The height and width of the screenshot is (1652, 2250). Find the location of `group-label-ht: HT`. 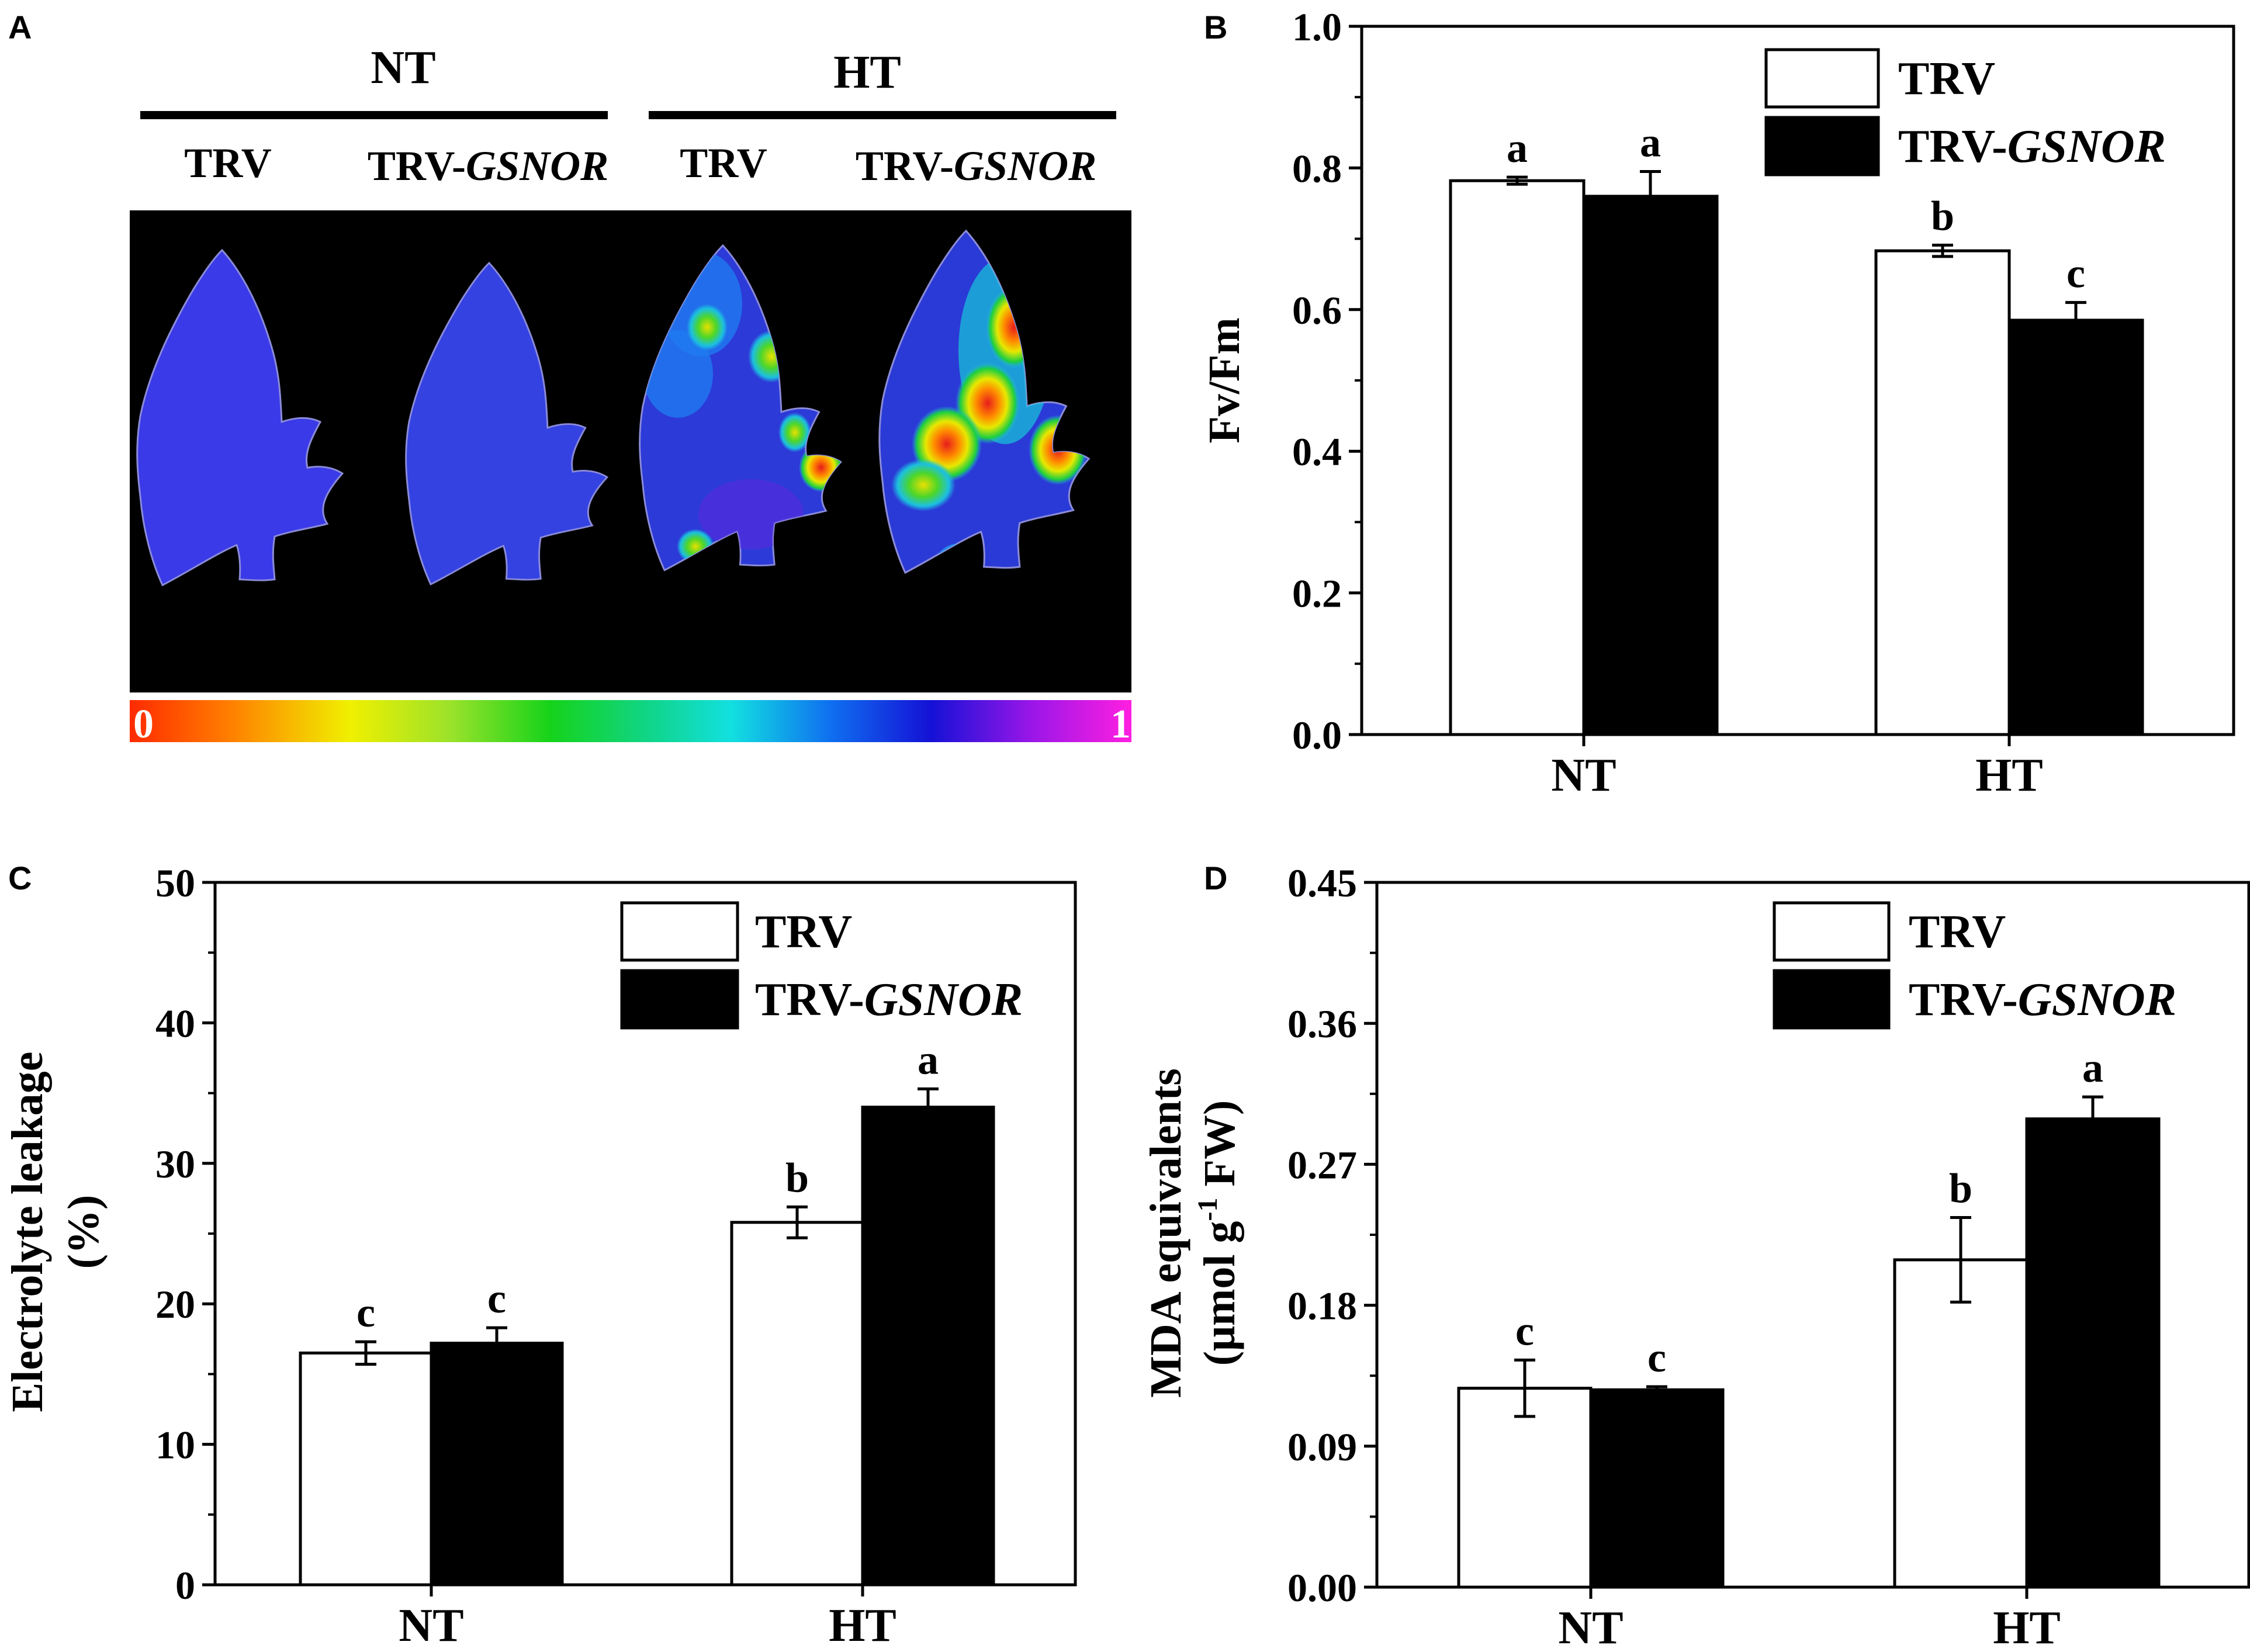

group-label-ht: HT is located at coordinates (867, 73).